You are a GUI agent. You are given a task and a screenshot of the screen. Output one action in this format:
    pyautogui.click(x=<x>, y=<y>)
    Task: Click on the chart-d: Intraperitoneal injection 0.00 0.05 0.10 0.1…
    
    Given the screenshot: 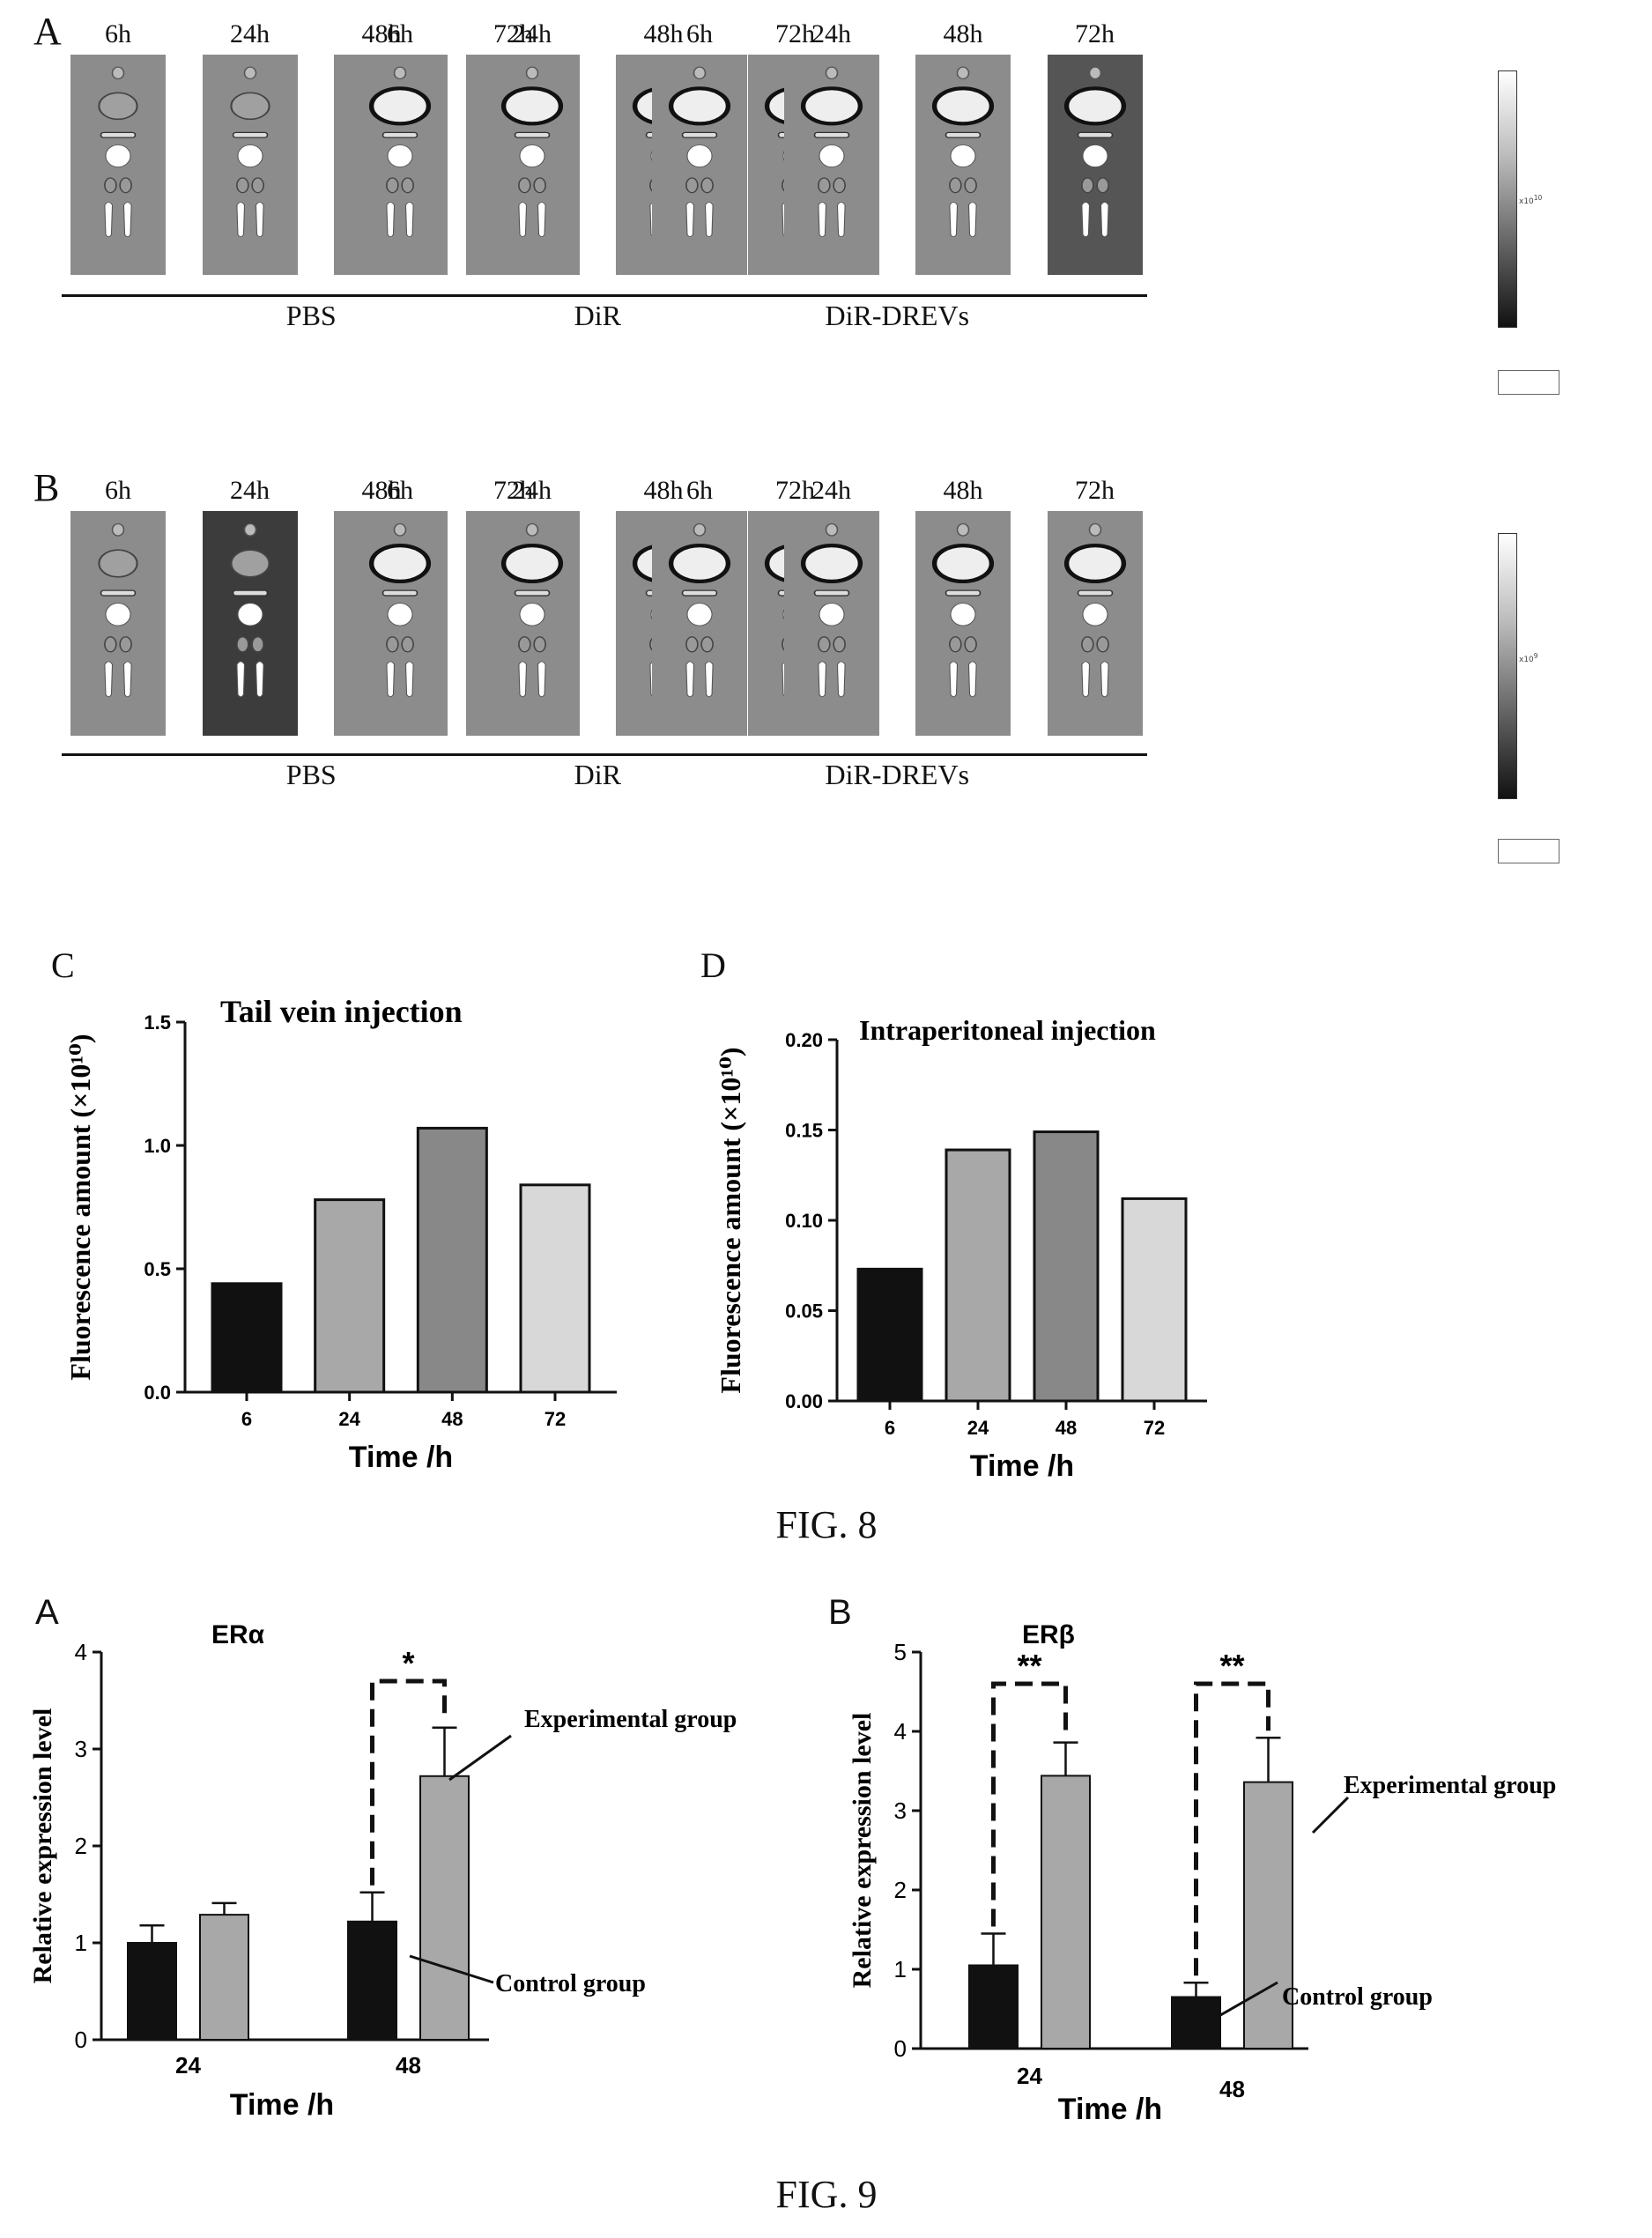 What is the action you would take?
    pyautogui.click(x=961, y=1248)
    